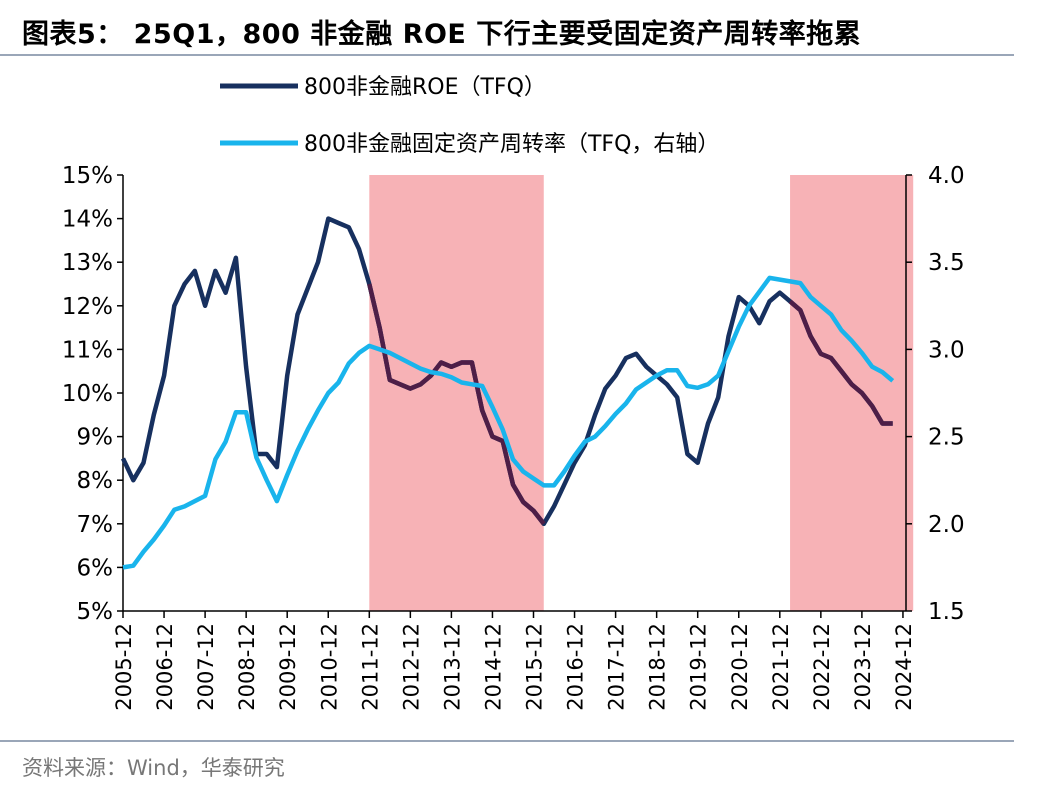 This screenshot has width=1048, height=792. What do you see at coordinates (95, 438) in the screenshot?
I see `left-tick-label: 9%` at bounding box center [95, 438].